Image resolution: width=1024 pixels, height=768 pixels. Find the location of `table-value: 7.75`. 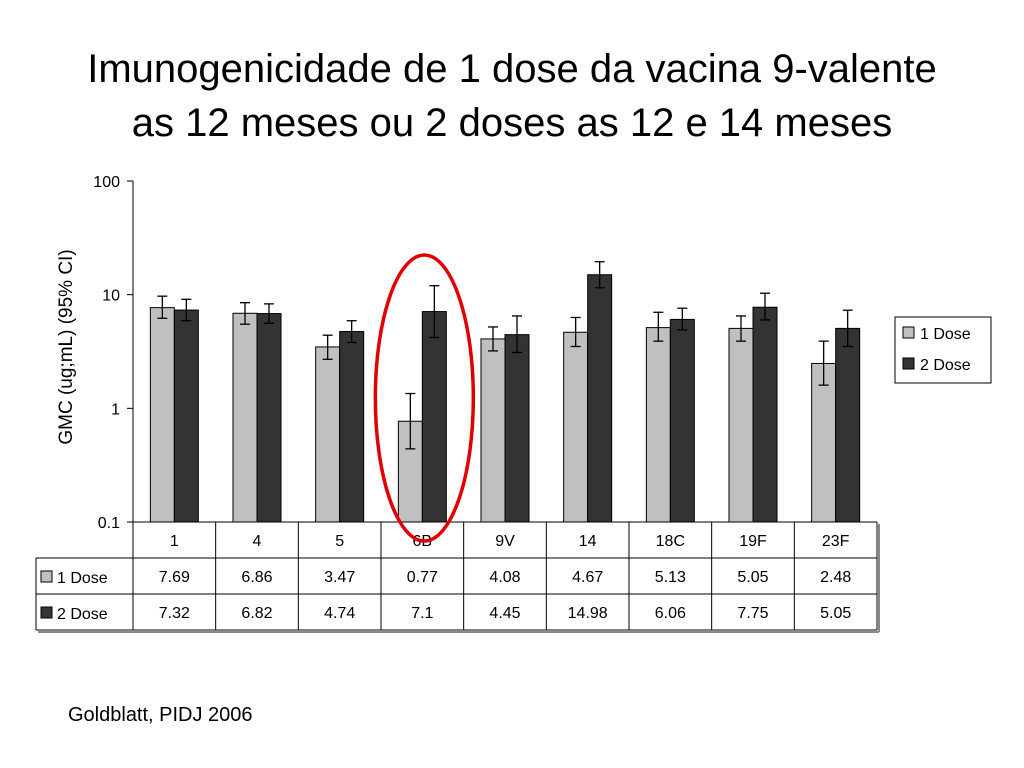

table-value: 7.75 is located at coordinates (752, 613).